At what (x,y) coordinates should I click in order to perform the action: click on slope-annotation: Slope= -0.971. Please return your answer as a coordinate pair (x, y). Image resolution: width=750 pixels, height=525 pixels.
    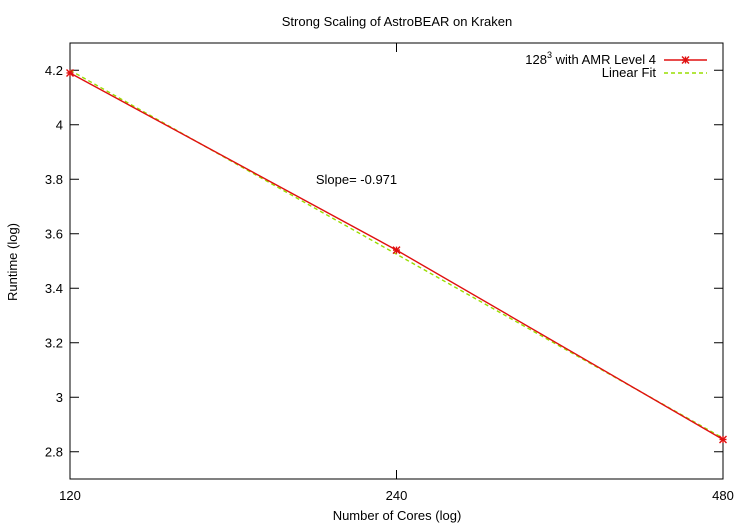
    Looking at the image, I should click on (356, 179).